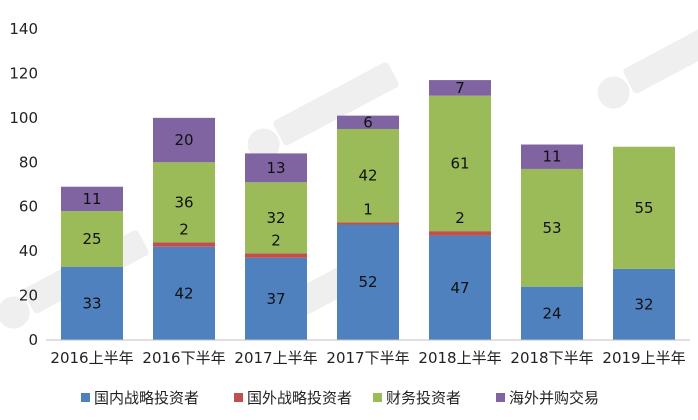 This screenshot has height=420, width=698. I want to click on legend: 国内战略投资者 国外战略投资者 财务投资者 海外并购交易, so click(340, 398).